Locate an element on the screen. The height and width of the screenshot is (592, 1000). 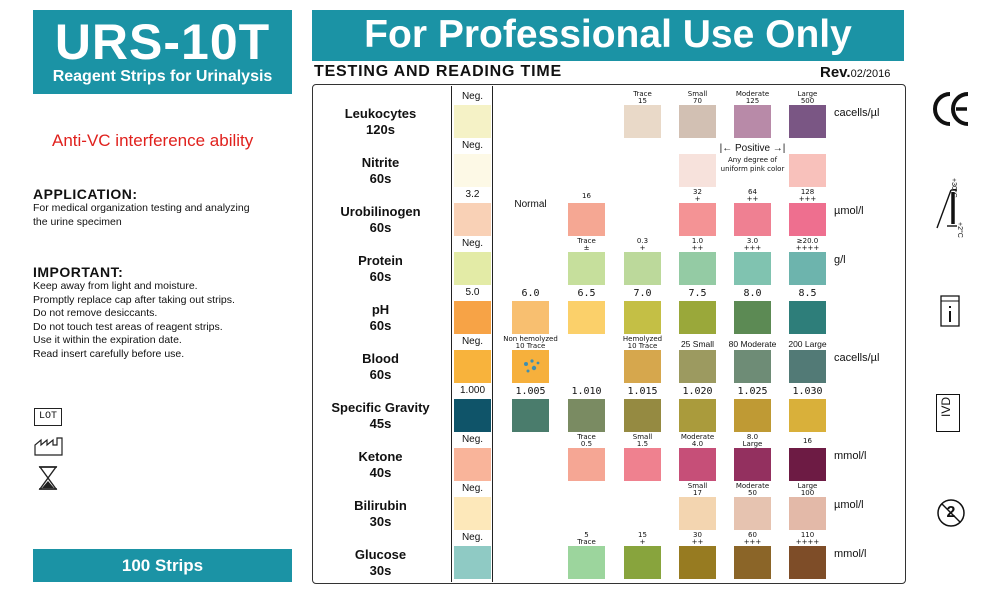
value-label: 15 is located at coordinates (642, 535).